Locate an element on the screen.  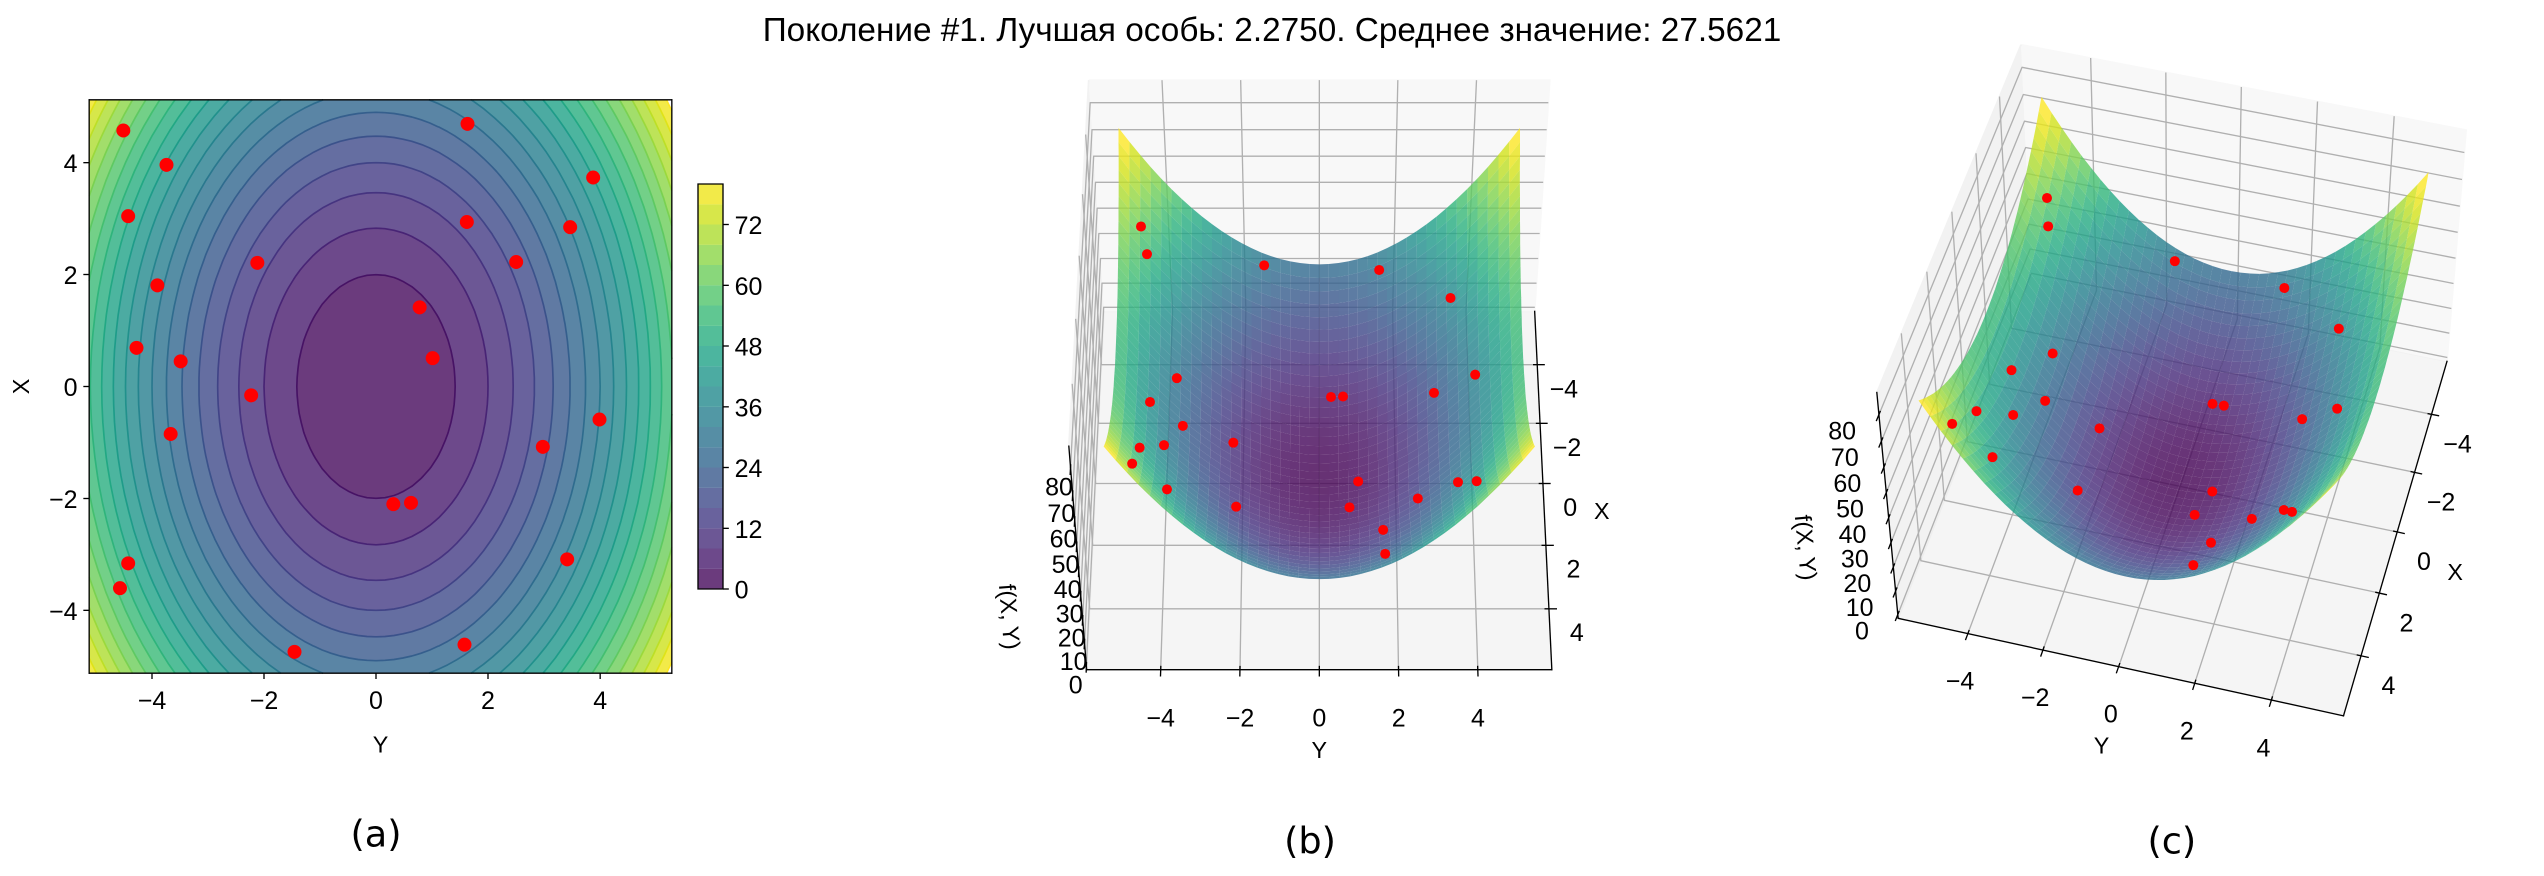
svg-text: 36 is located at coordinates (749, 408).